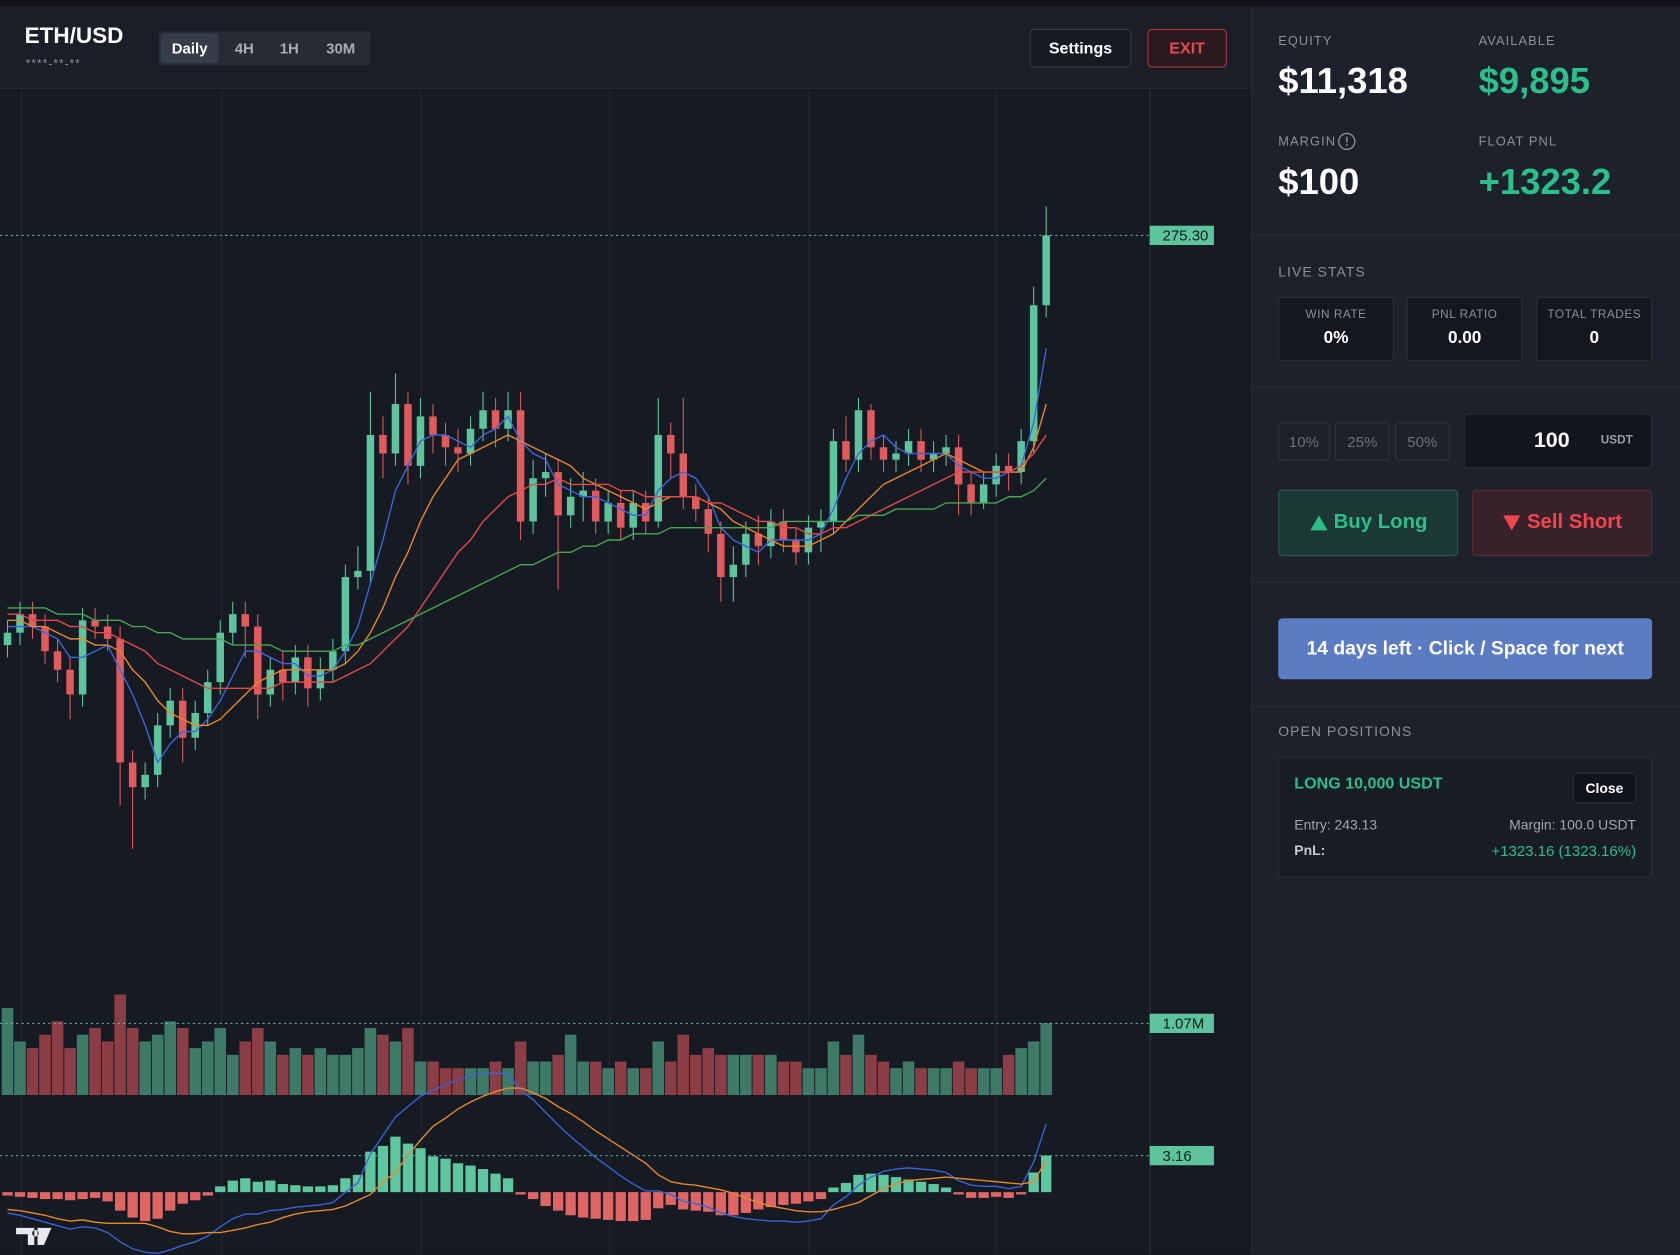  What do you see at coordinates (1346, 141) in the screenshot?
I see `info-icon` at bounding box center [1346, 141].